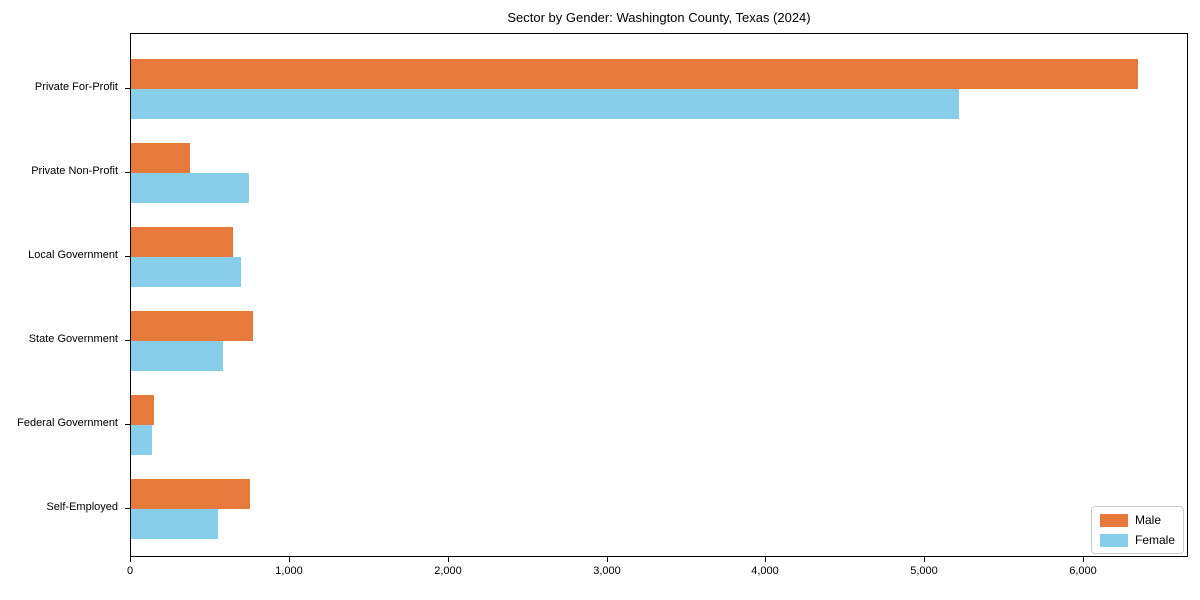 The width and height of the screenshot is (1200, 600). What do you see at coordinates (1155, 540) in the screenshot?
I see `legend-label: Female` at bounding box center [1155, 540].